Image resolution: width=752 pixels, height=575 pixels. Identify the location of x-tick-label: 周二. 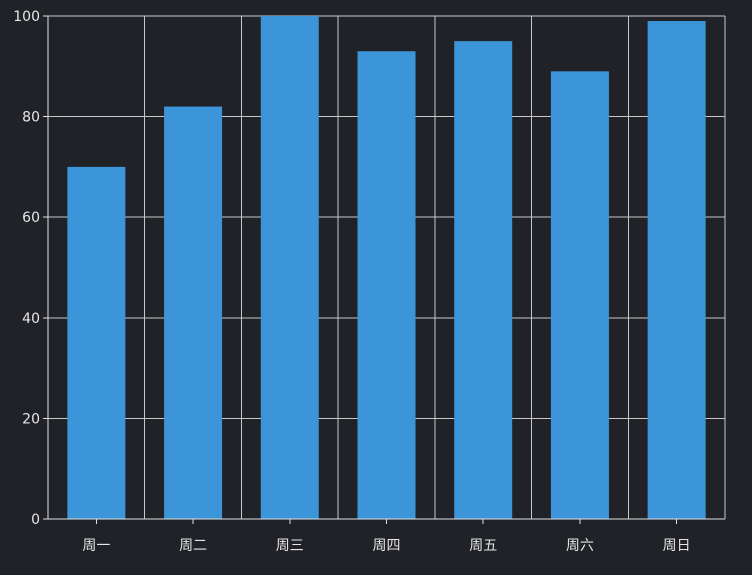
(193, 546).